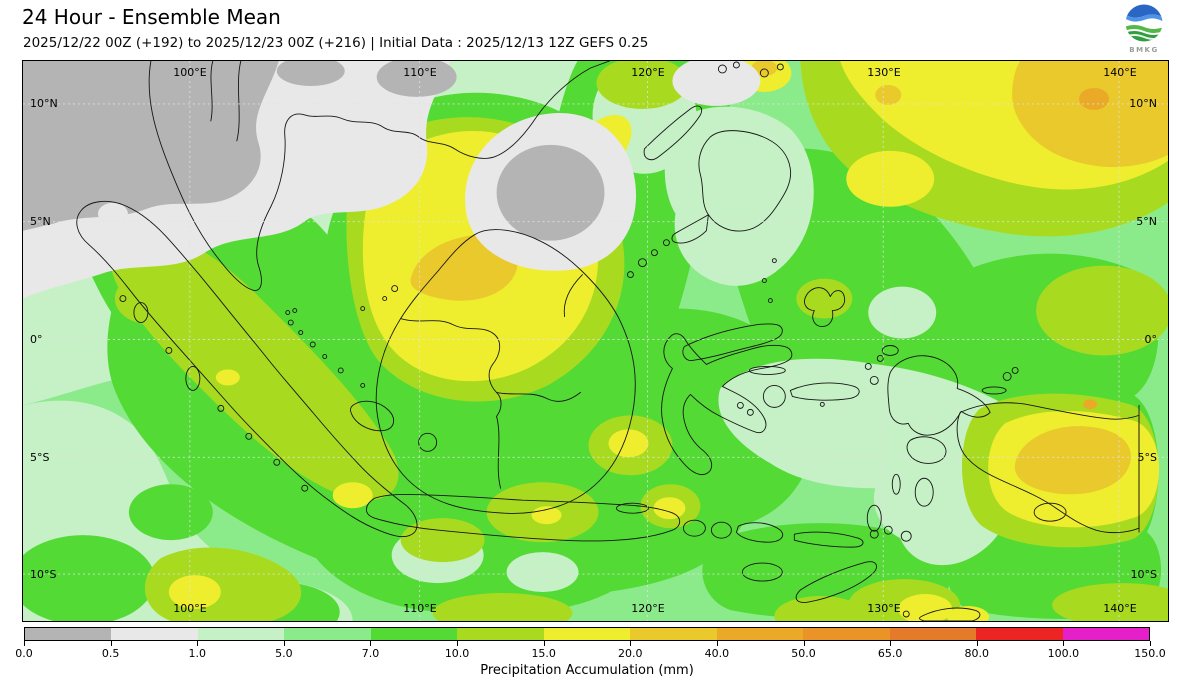  Describe the element at coordinates (1146, 221) in the screenshot. I see `lat-label-right: 5°N` at that location.